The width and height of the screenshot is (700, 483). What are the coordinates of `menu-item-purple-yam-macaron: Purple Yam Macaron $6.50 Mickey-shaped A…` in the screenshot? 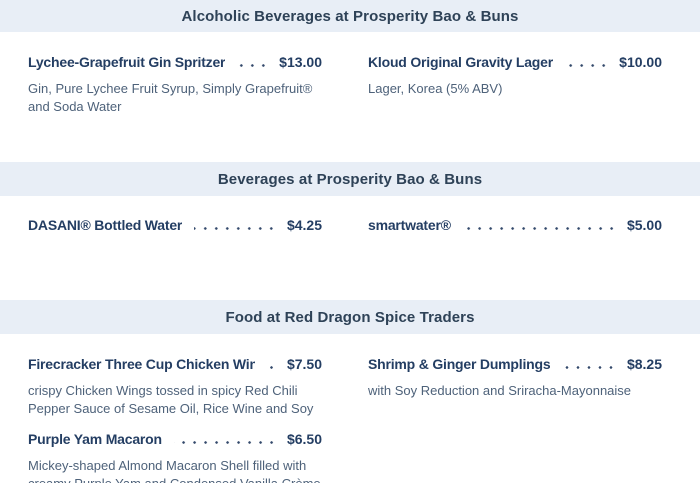 It's located at (175, 457).